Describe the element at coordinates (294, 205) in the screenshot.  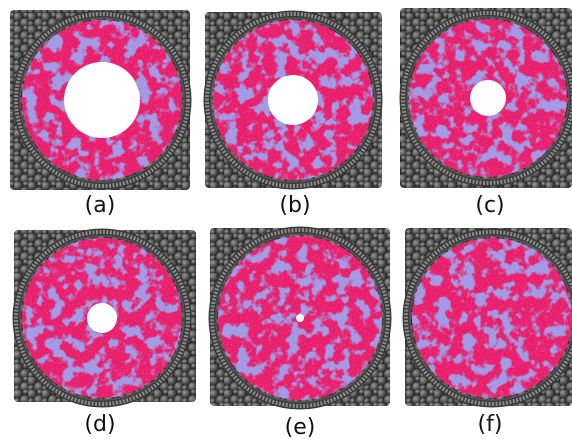
I see `panel-label: (b)` at that location.